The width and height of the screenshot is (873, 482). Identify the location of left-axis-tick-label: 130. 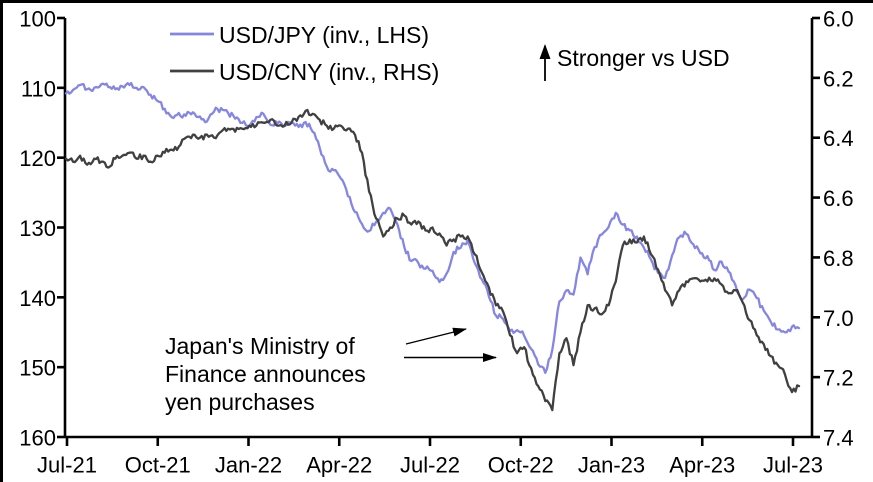
(37, 228).